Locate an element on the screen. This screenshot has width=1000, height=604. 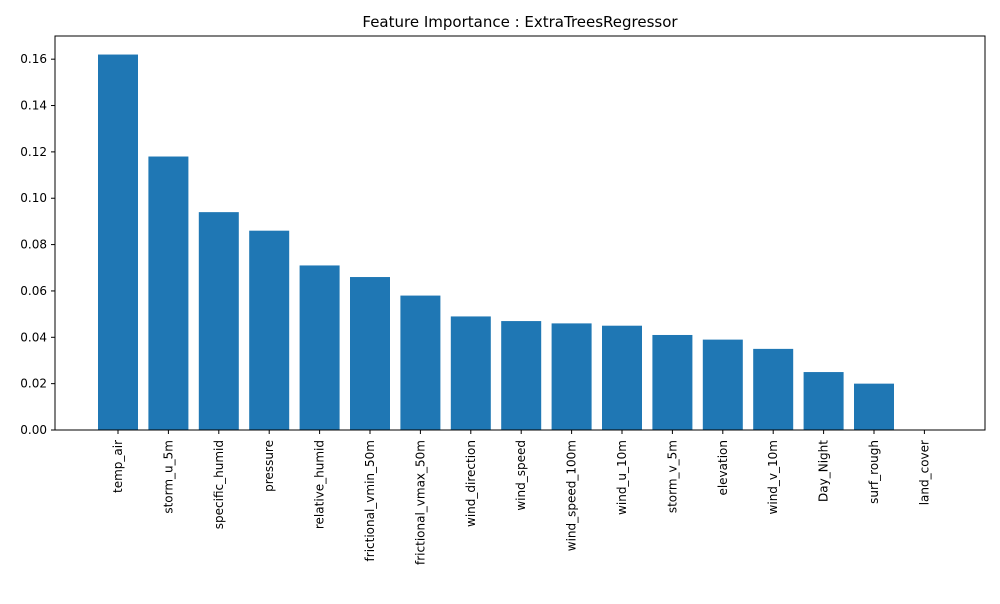
x-tick-label: pressure is located at coordinates (269, 466).